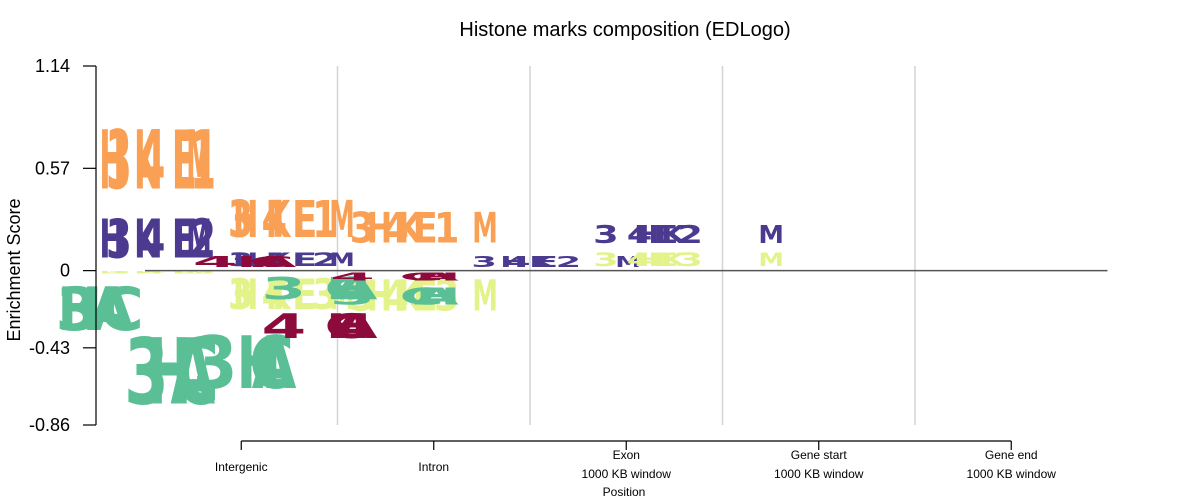 The image size is (1200, 500). I want to click on logo-mark-pos1-h3k4me2: H3 K4 ME2, so click(291, 260).